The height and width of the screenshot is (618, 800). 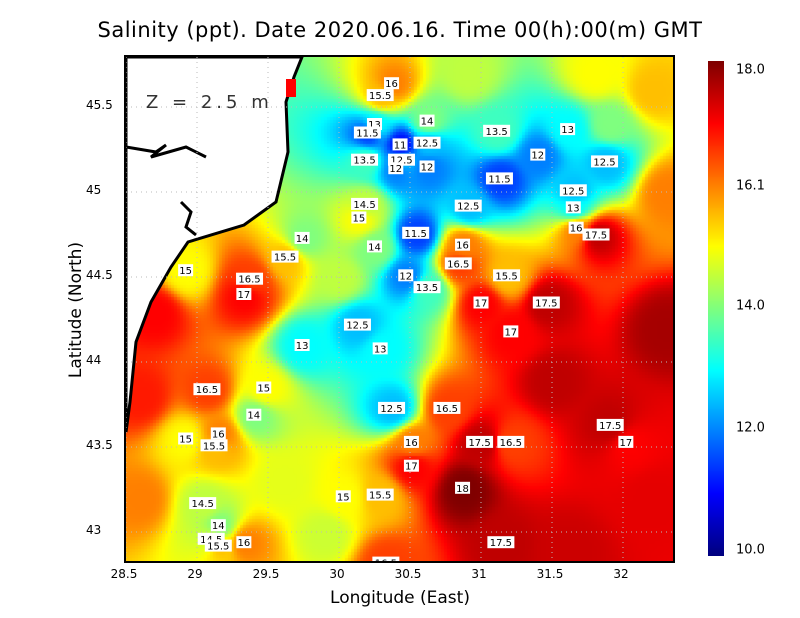 I want to click on y-axis-label: Latitude (North), so click(x=76, y=310).